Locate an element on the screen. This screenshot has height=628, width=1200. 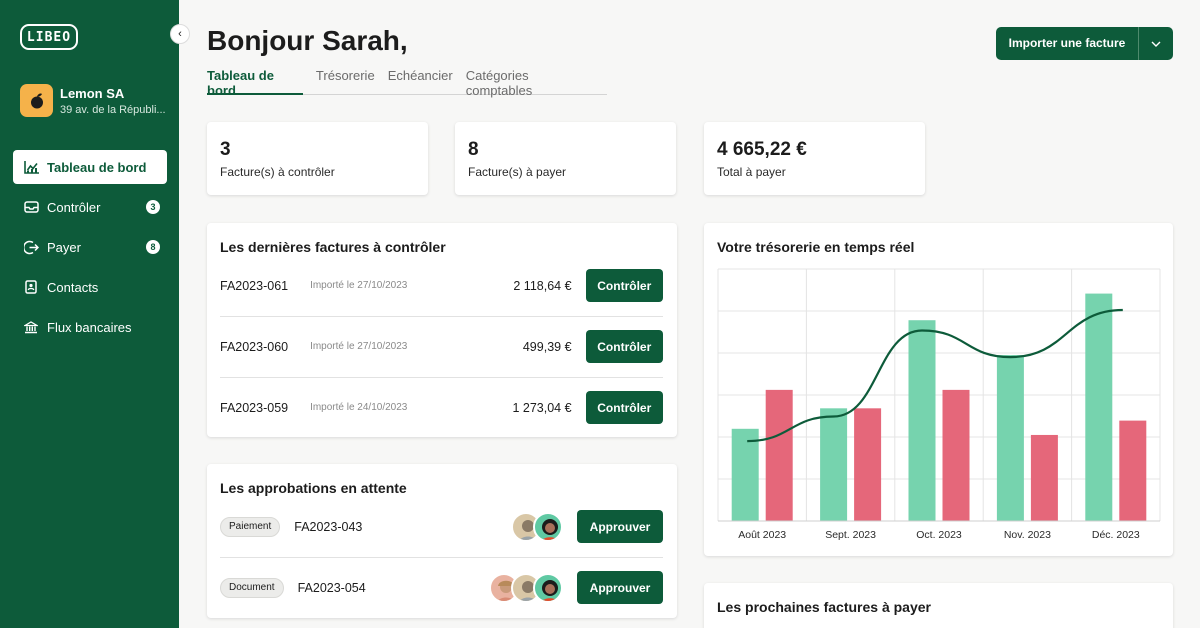
card-title: Votre trésorerie en temps réel is located at coordinates (816, 247).